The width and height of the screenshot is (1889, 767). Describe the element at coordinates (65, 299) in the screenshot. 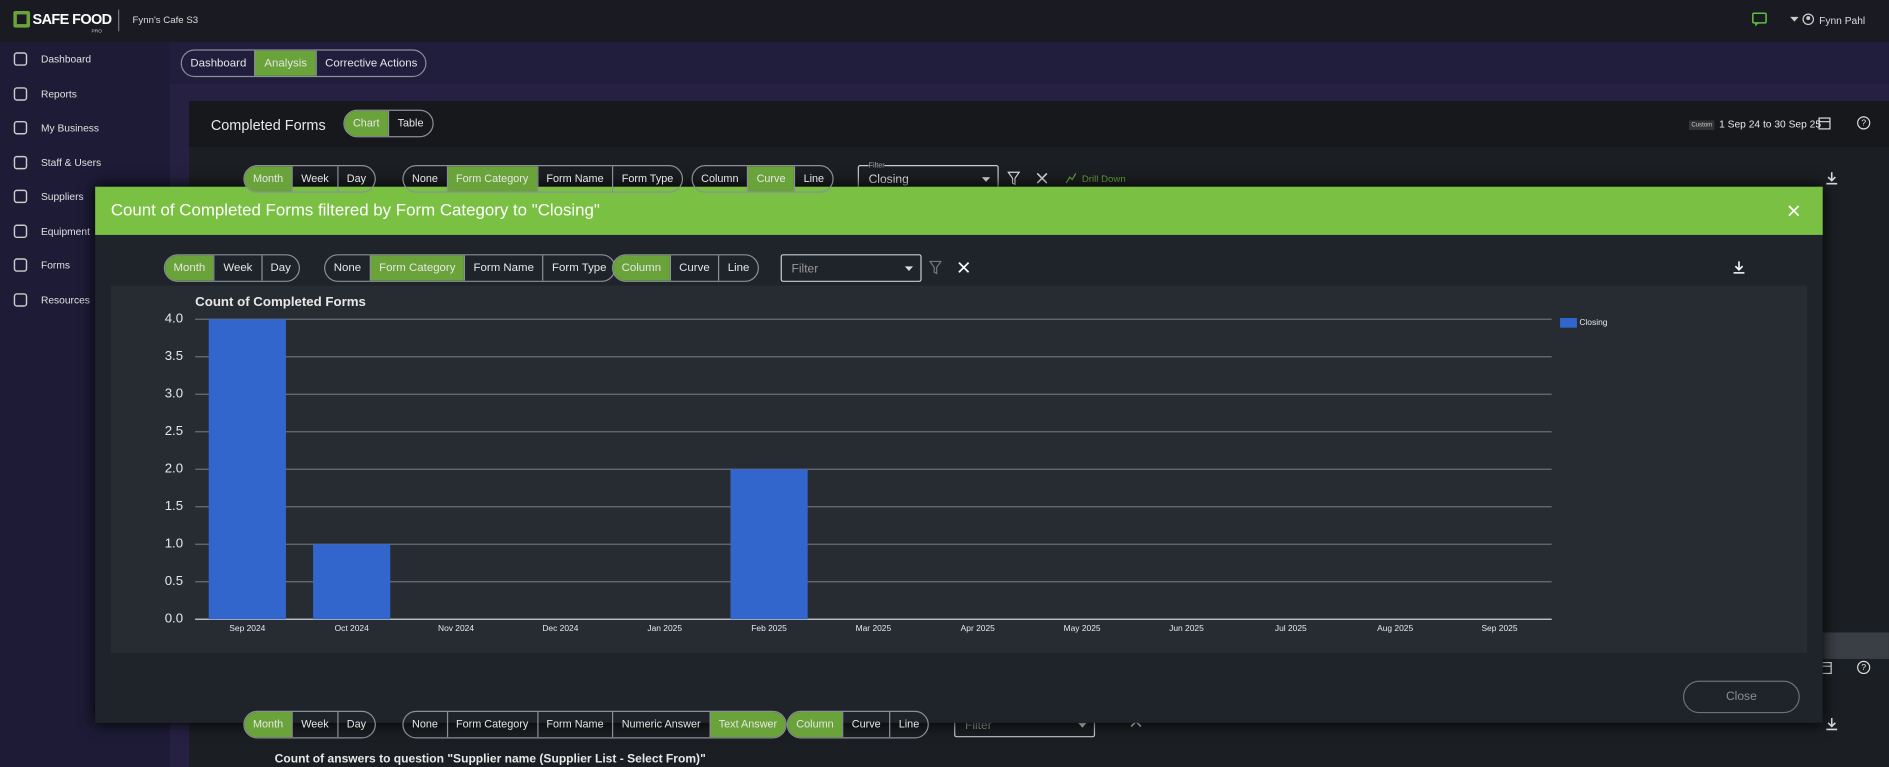

I see `nav-item: Resources` at that location.